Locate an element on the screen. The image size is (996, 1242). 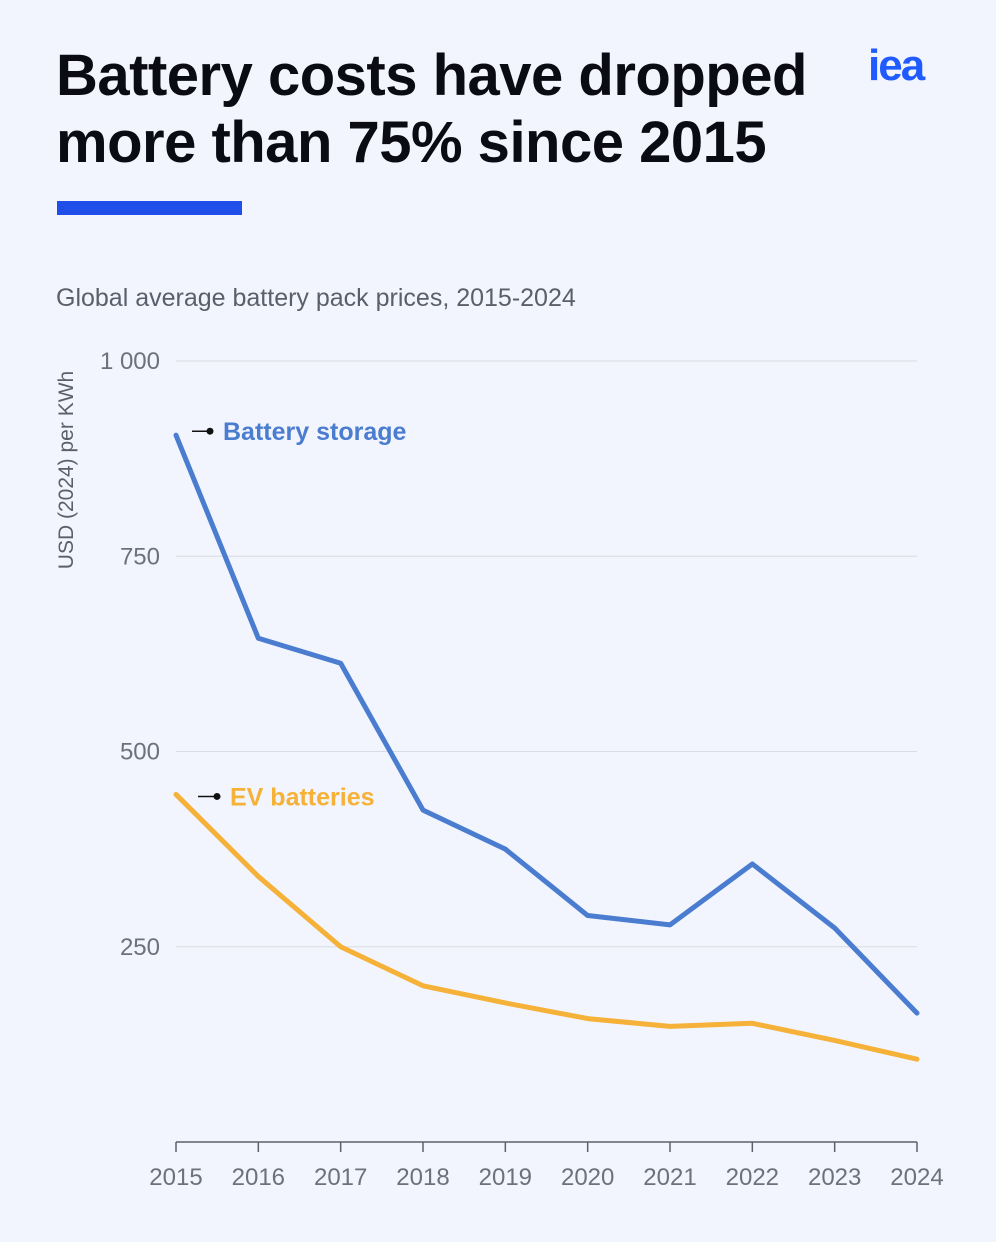
iea-logo: iea is located at coordinates (896, 65).